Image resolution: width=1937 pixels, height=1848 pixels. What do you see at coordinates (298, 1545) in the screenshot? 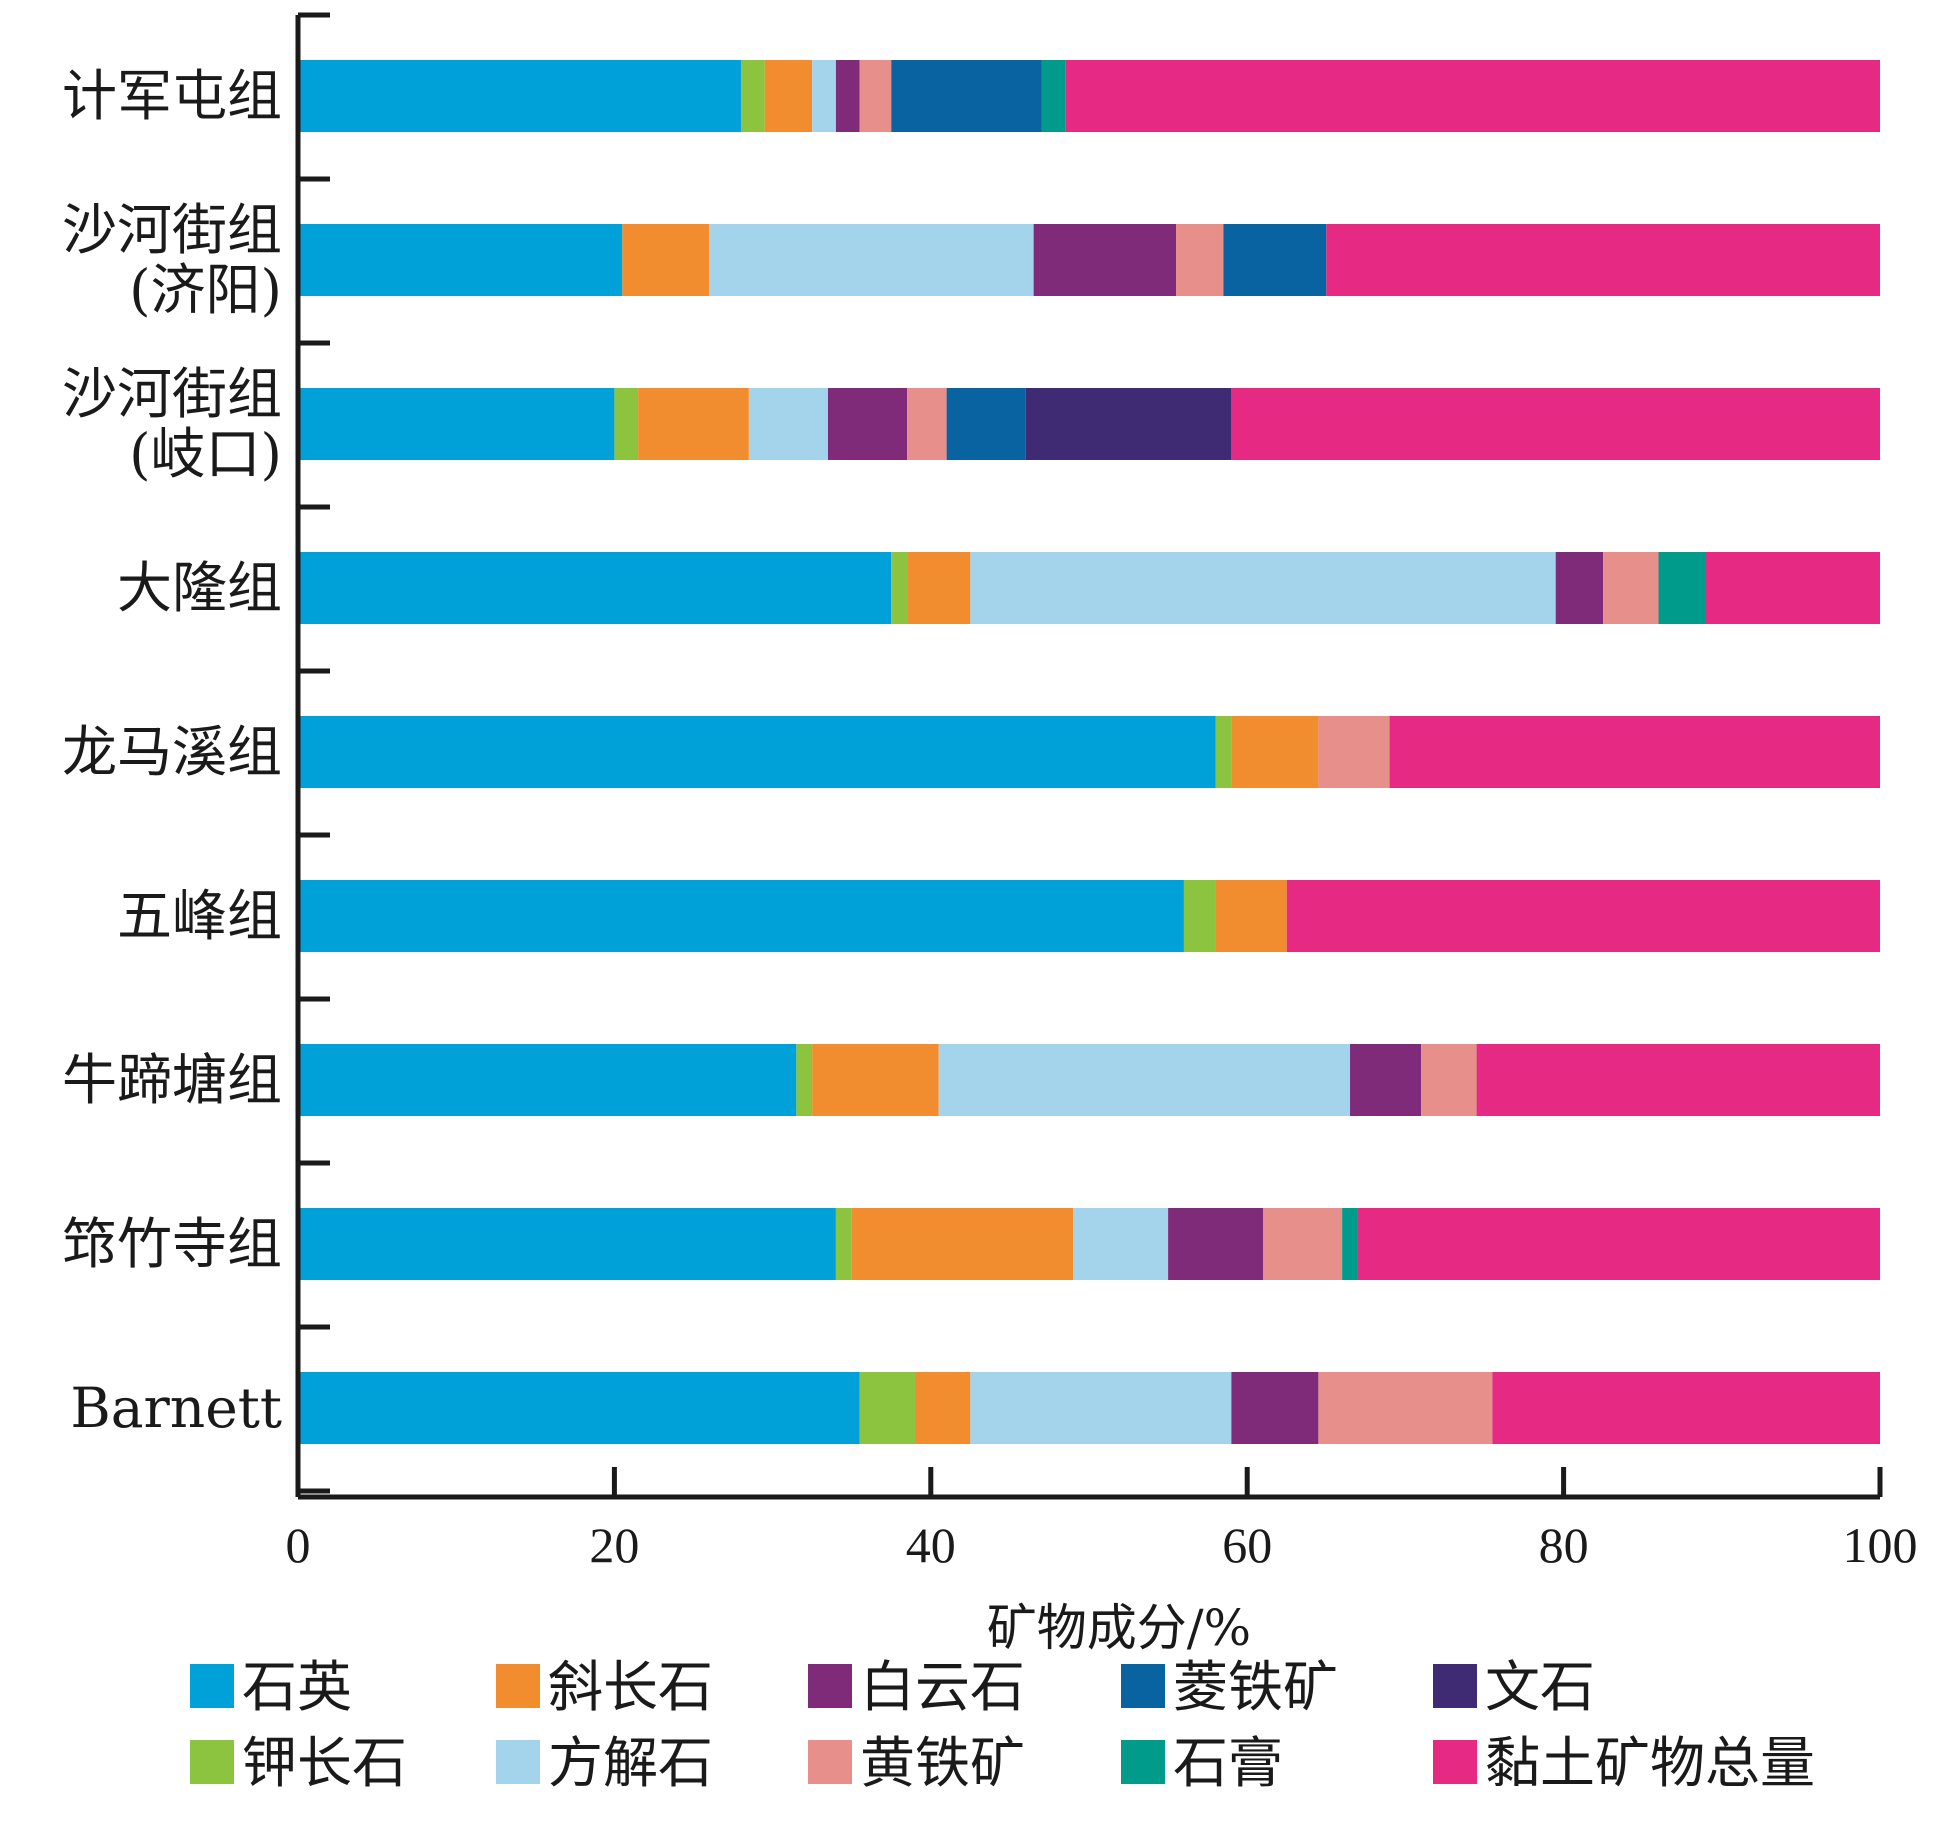
I see `x-tick-label: 0` at bounding box center [298, 1545].